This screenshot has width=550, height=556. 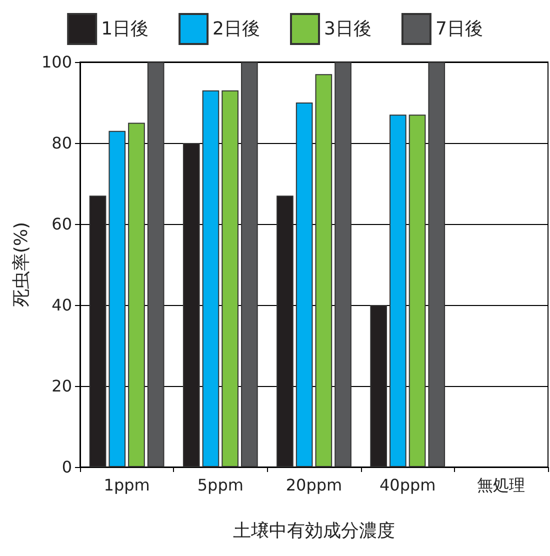 What do you see at coordinates (459, 29) in the screenshot?
I see `legend-label: 7日後` at bounding box center [459, 29].